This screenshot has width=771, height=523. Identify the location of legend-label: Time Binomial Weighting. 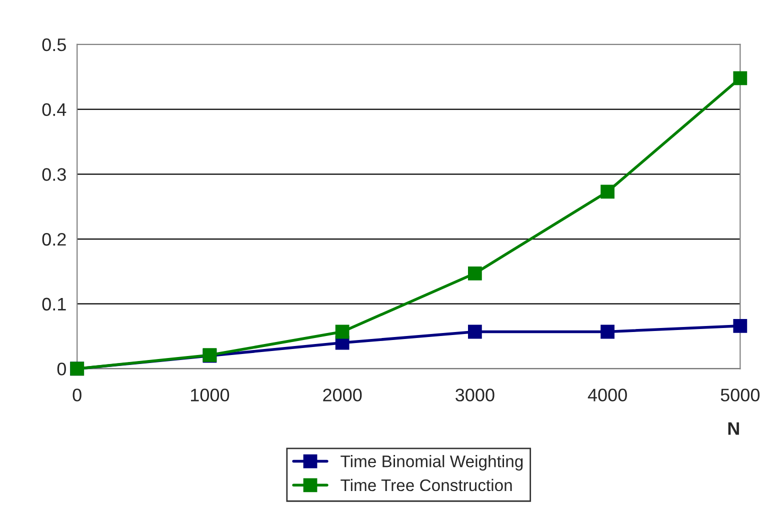
(431, 463).